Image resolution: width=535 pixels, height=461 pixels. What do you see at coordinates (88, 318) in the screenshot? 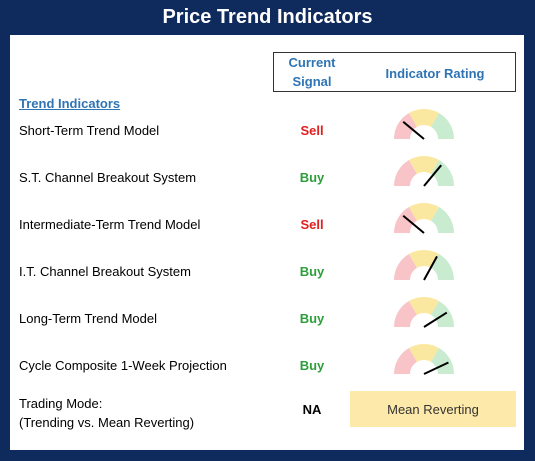
I see `indicator-label: Long-Term Trend Model` at bounding box center [88, 318].